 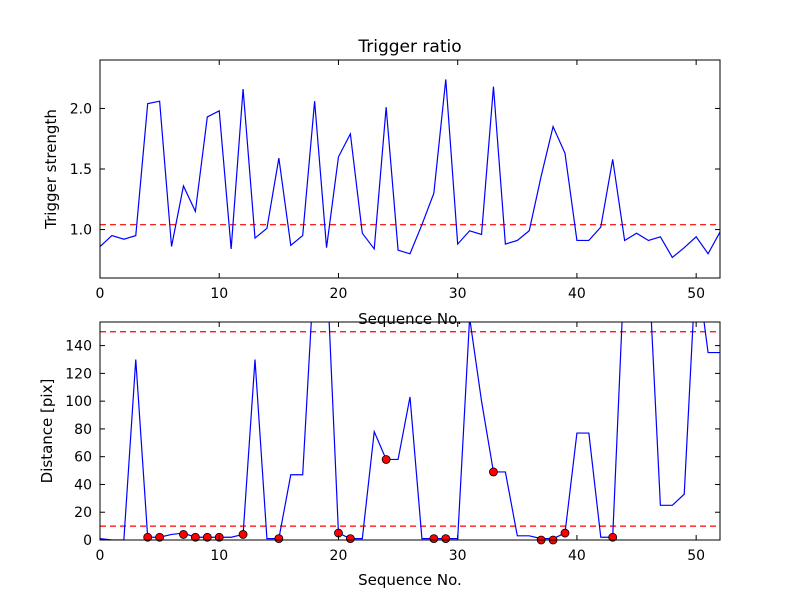 What do you see at coordinates (78, 374) in the screenshot?
I see `y-tick-label: 120` at bounding box center [78, 374].